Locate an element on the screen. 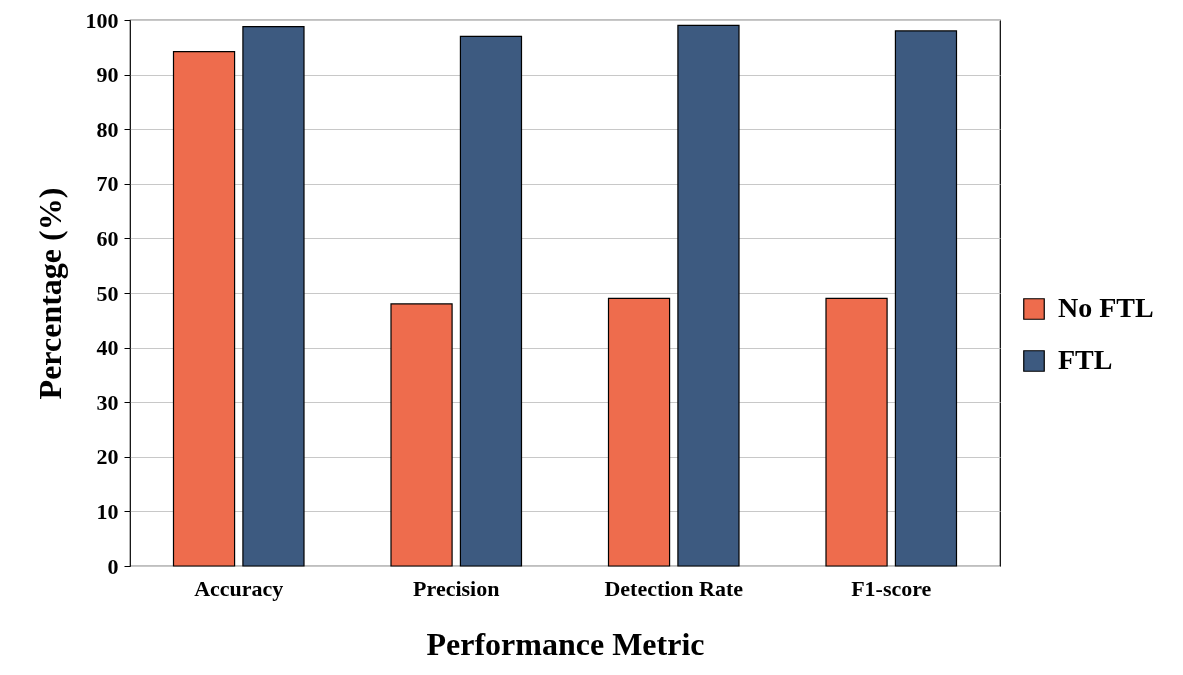 Image resolution: width=1183 pixels, height=675 pixels. x-tick-label: Accuracy is located at coordinates (239, 588).